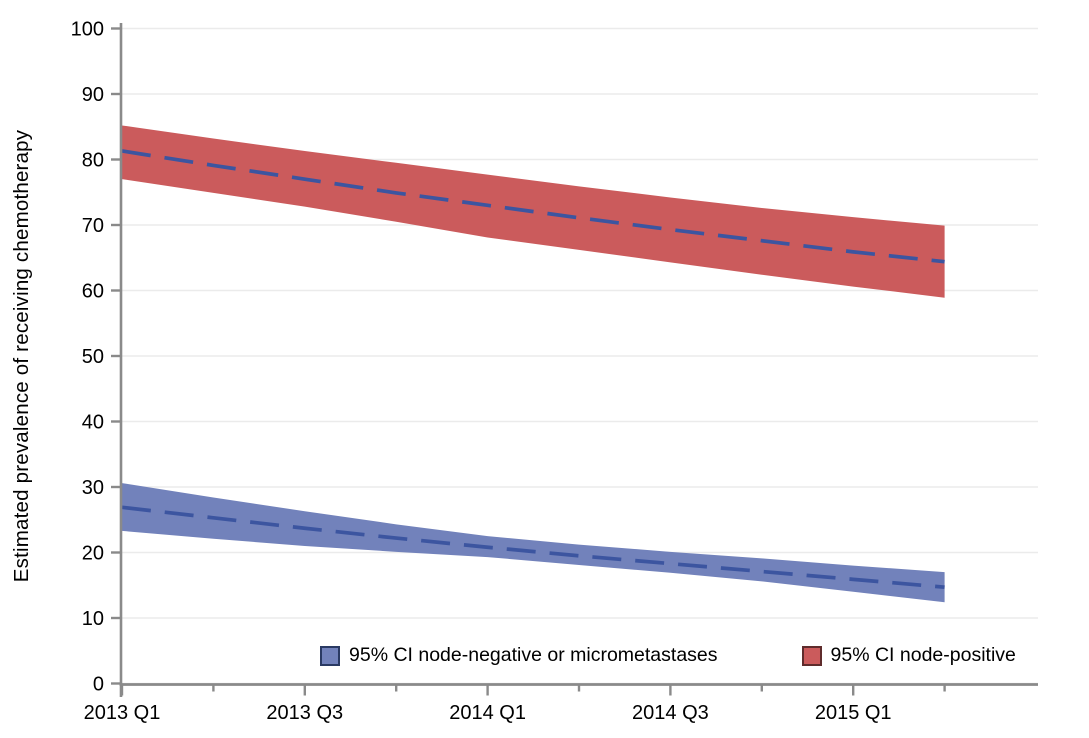 The width and height of the screenshot is (1089, 738). Describe the element at coordinates (853, 713) in the screenshot. I see `svg-text: 2015 Q1` at that location.